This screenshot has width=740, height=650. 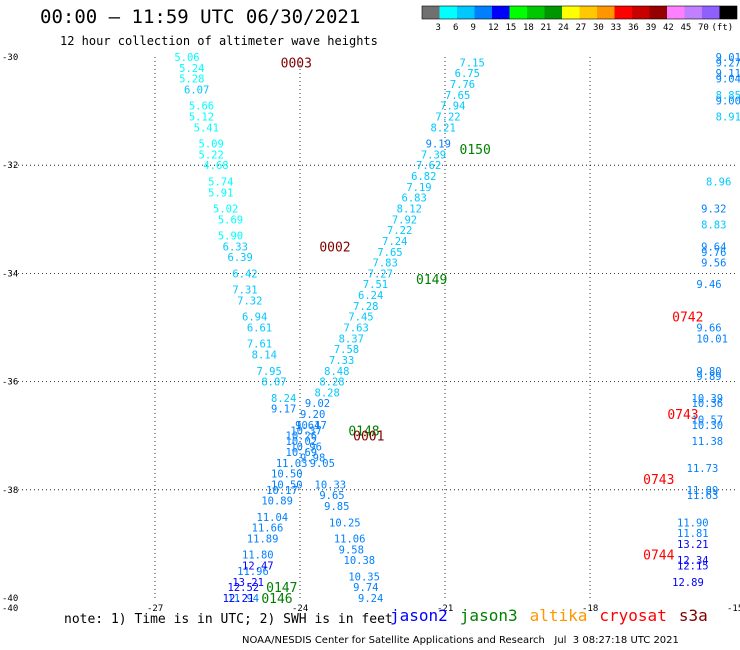 What do you see at coordinates (472, 63) in the screenshot?
I see `swh-value-label: 7.15` at bounding box center [472, 63].